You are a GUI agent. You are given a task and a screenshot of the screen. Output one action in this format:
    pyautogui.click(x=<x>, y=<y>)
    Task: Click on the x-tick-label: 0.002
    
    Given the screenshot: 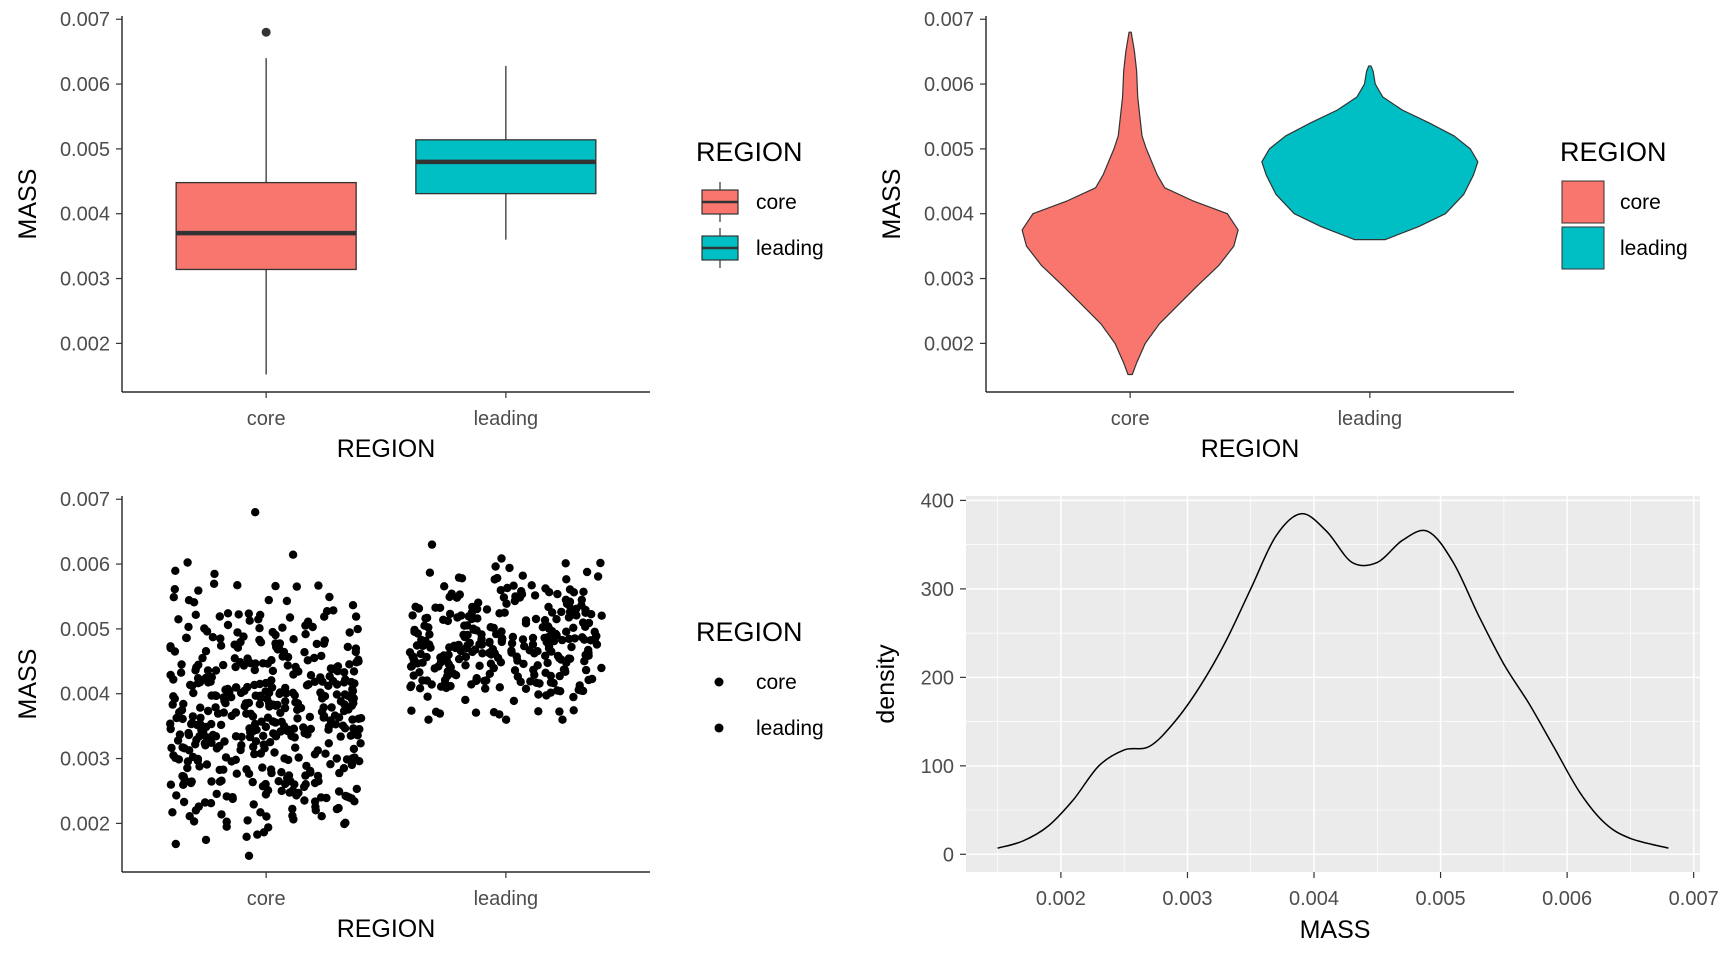 What is the action you would take?
    pyautogui.click(x=1061, y=899)
    